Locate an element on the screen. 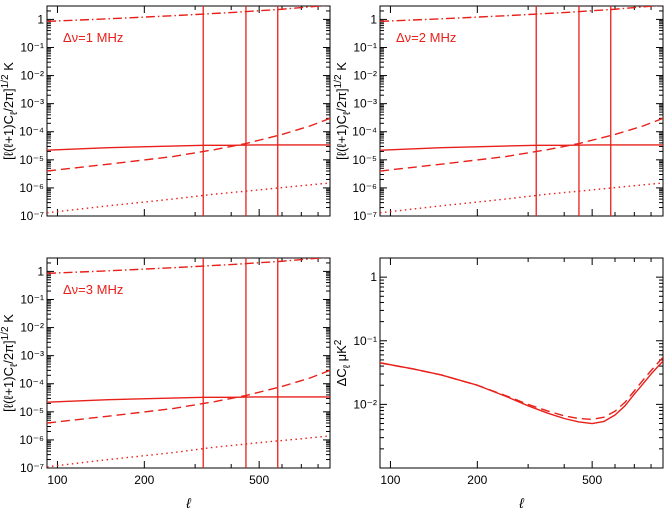  plot-data is located at coordinates (521, 390).